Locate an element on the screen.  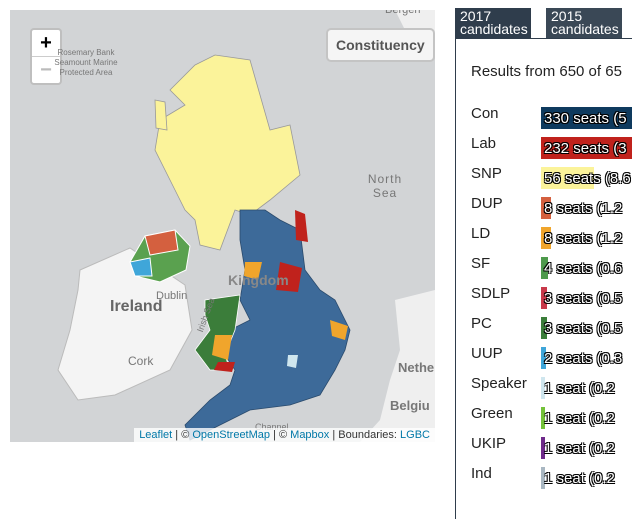
party-name: LD is located at coordinates (481, 233).